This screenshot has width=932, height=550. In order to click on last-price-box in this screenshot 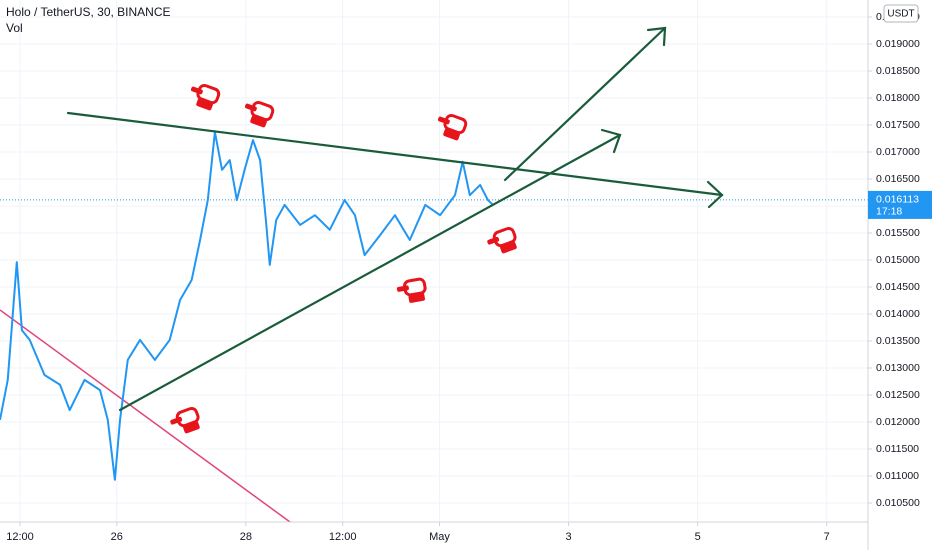, I will do `click(900, 204)`.